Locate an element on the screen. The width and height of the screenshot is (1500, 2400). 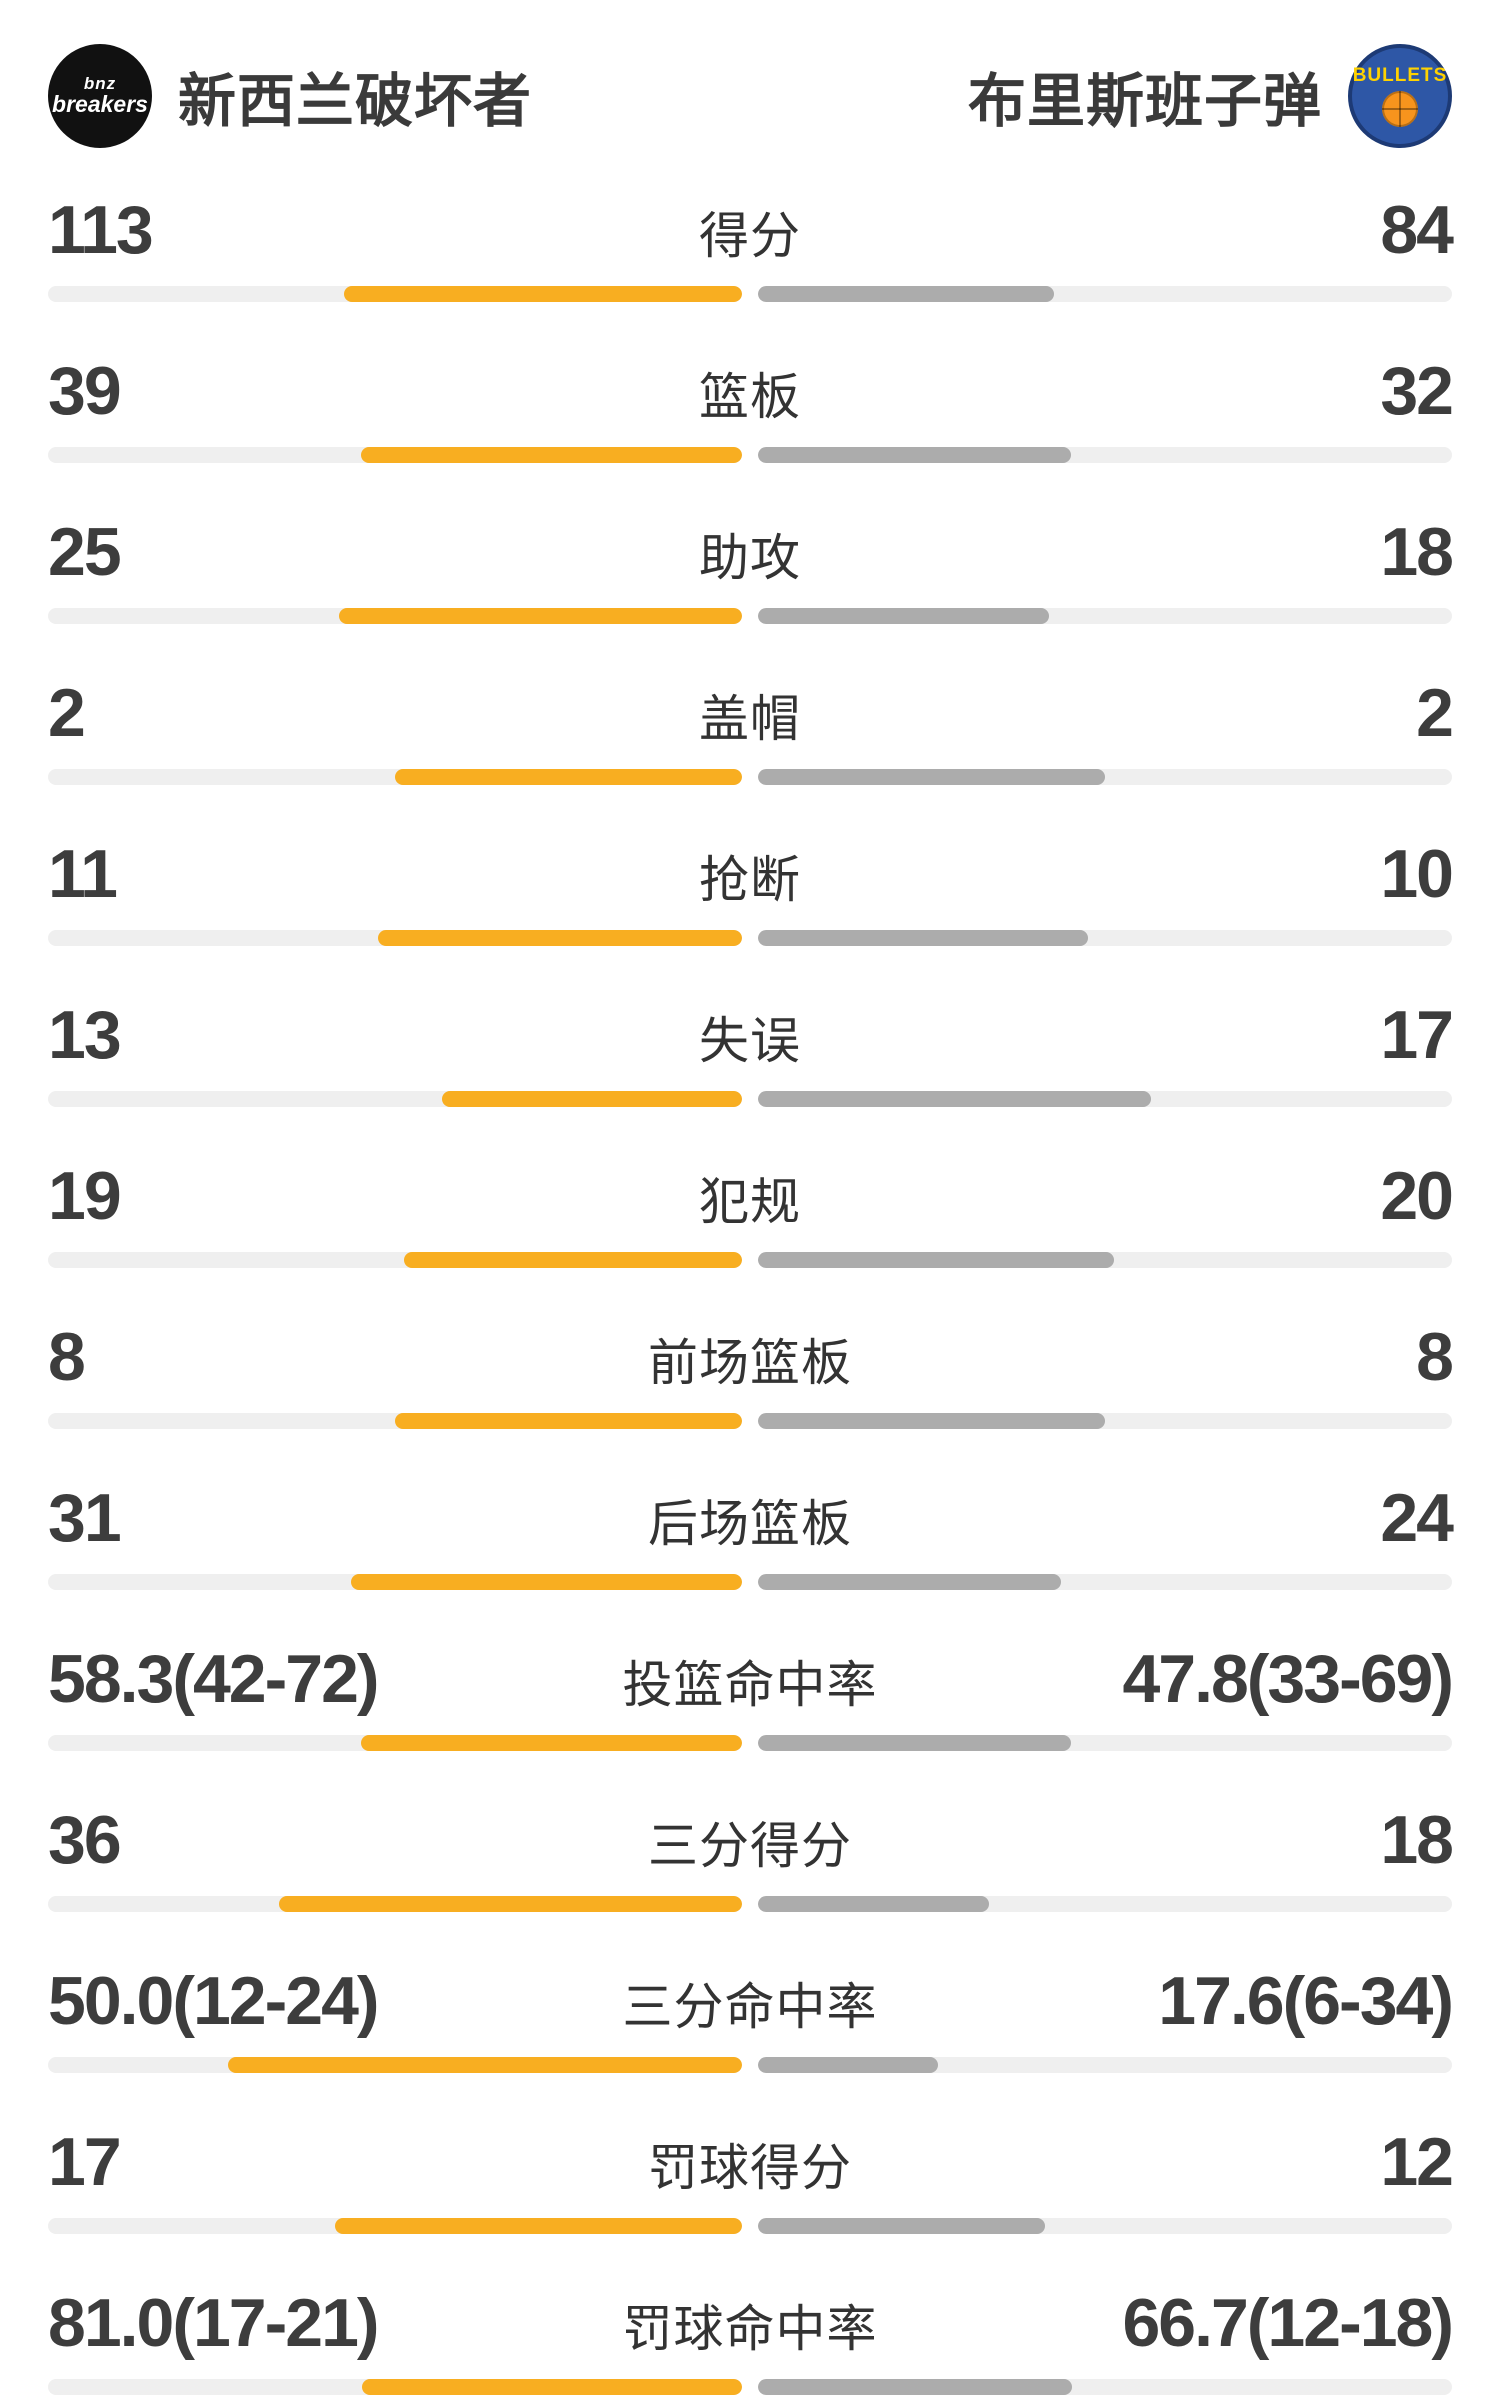
away-value: 20 is located at coordinates (1417, 1196).